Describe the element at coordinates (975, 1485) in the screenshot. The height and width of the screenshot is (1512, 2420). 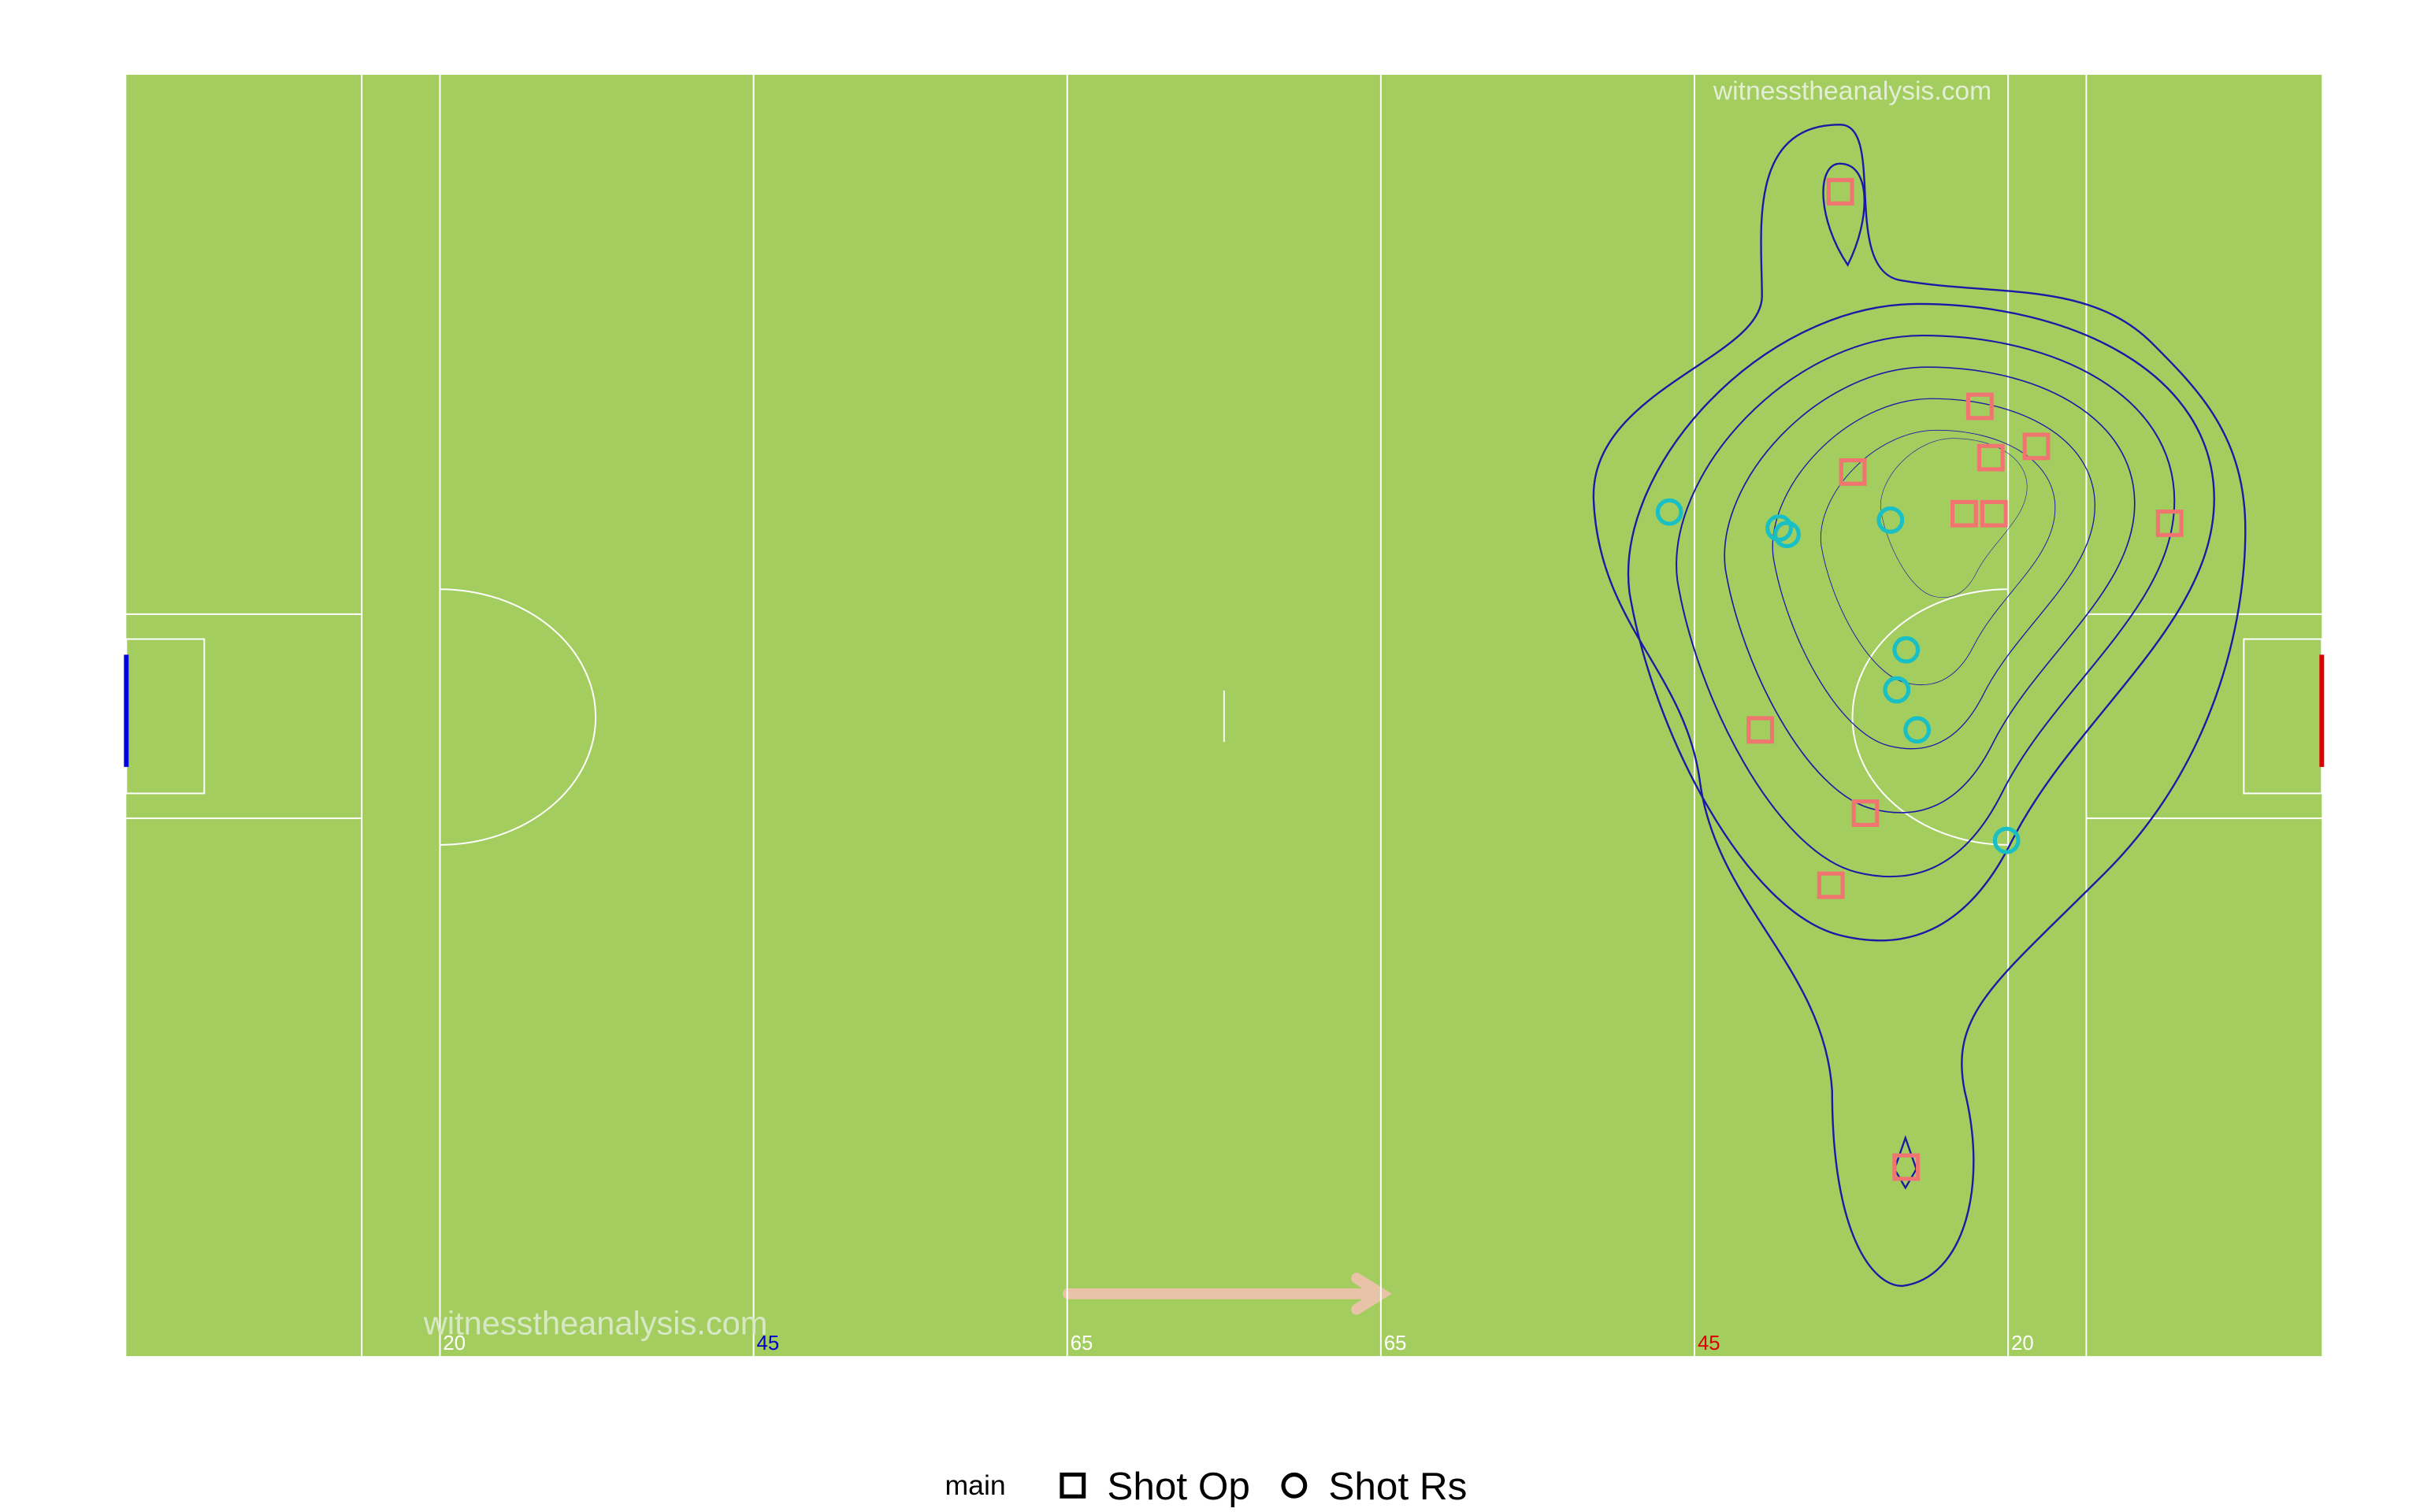
I see `legend-title: main` at that location.